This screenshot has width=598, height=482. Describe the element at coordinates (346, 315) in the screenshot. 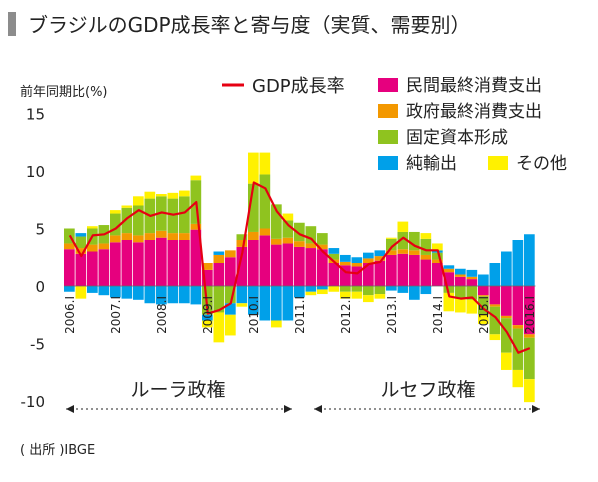

I see `x-tick-label: 2012.I` at that location.